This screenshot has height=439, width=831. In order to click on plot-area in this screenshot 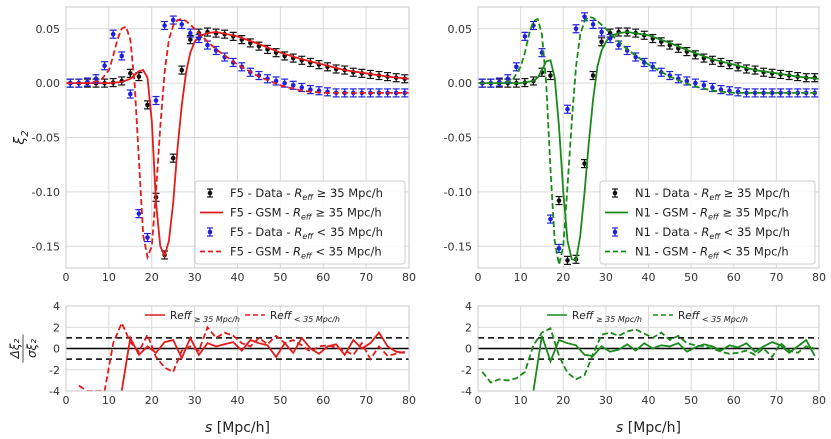, I will do `click(241, 355)`.